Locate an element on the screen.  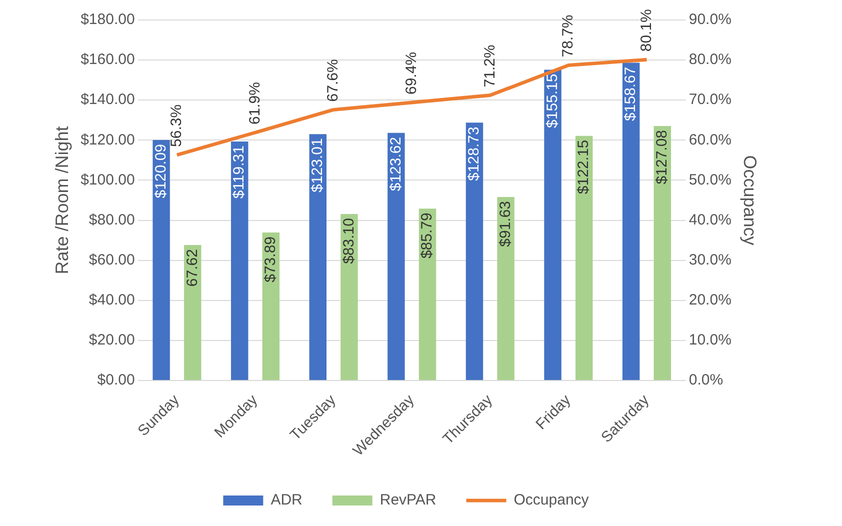
y2-tick-label: 60.0% is located at coordinates (710, 139).